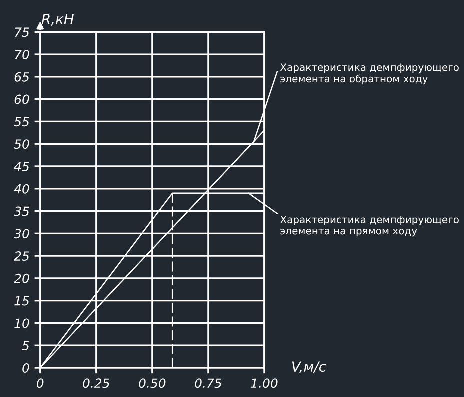  Describe the element at coordinates (22, 211) in the screenshot. I see `y-tick-label: 35` at that location.